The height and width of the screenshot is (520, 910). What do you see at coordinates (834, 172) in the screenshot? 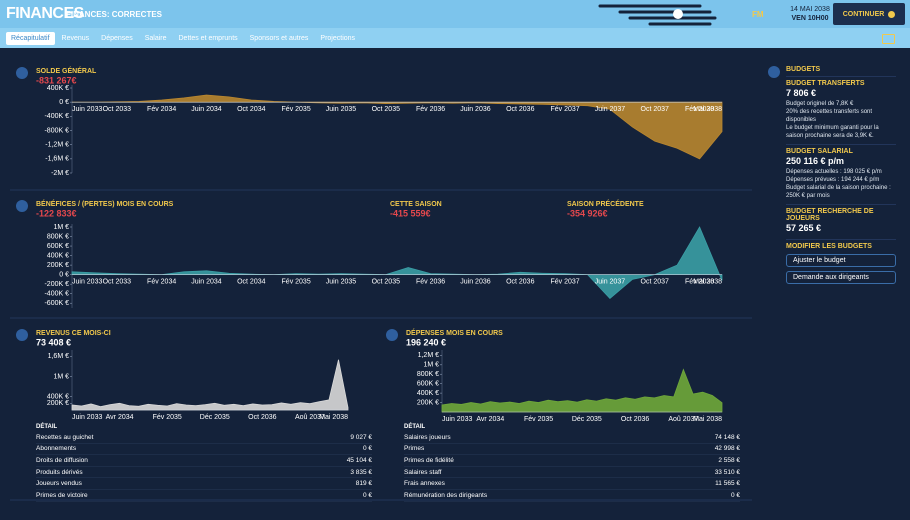
I see `budget-note: Dépenses actuelles : 198 025 € p/m` at bounding box center [834, 172].